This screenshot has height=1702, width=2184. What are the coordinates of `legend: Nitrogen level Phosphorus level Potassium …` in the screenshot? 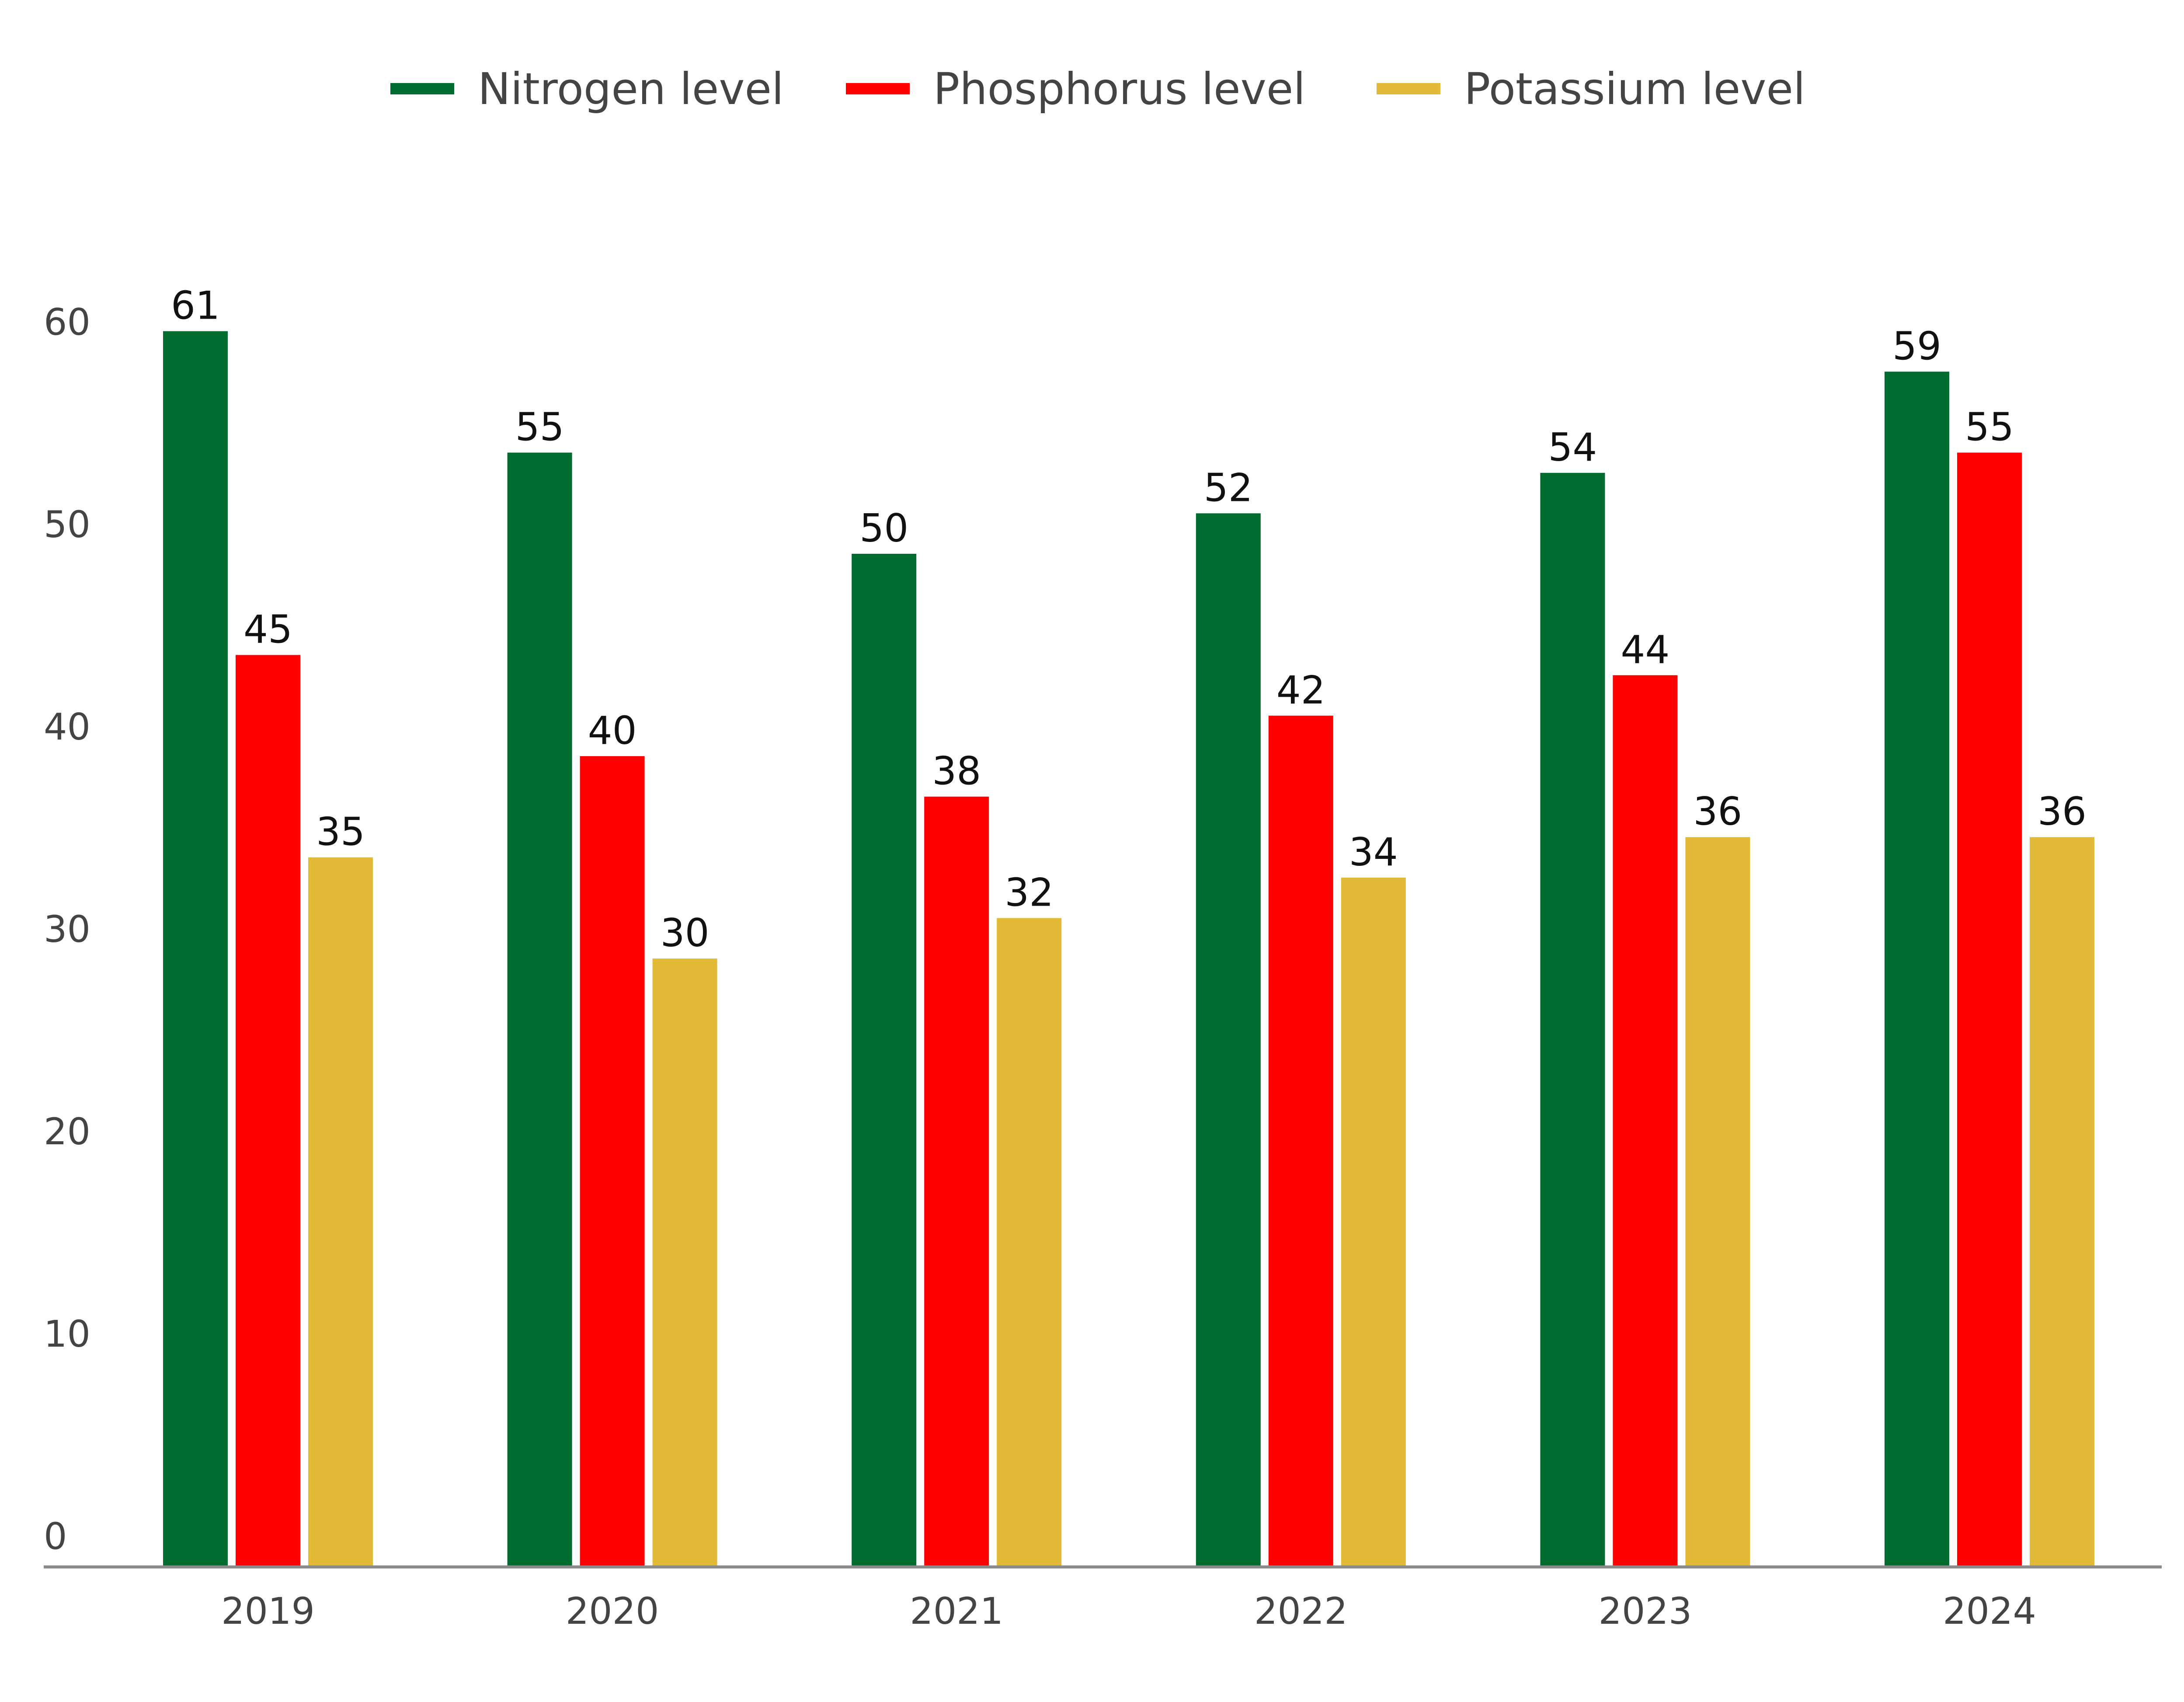 It's located at (1097, 89).